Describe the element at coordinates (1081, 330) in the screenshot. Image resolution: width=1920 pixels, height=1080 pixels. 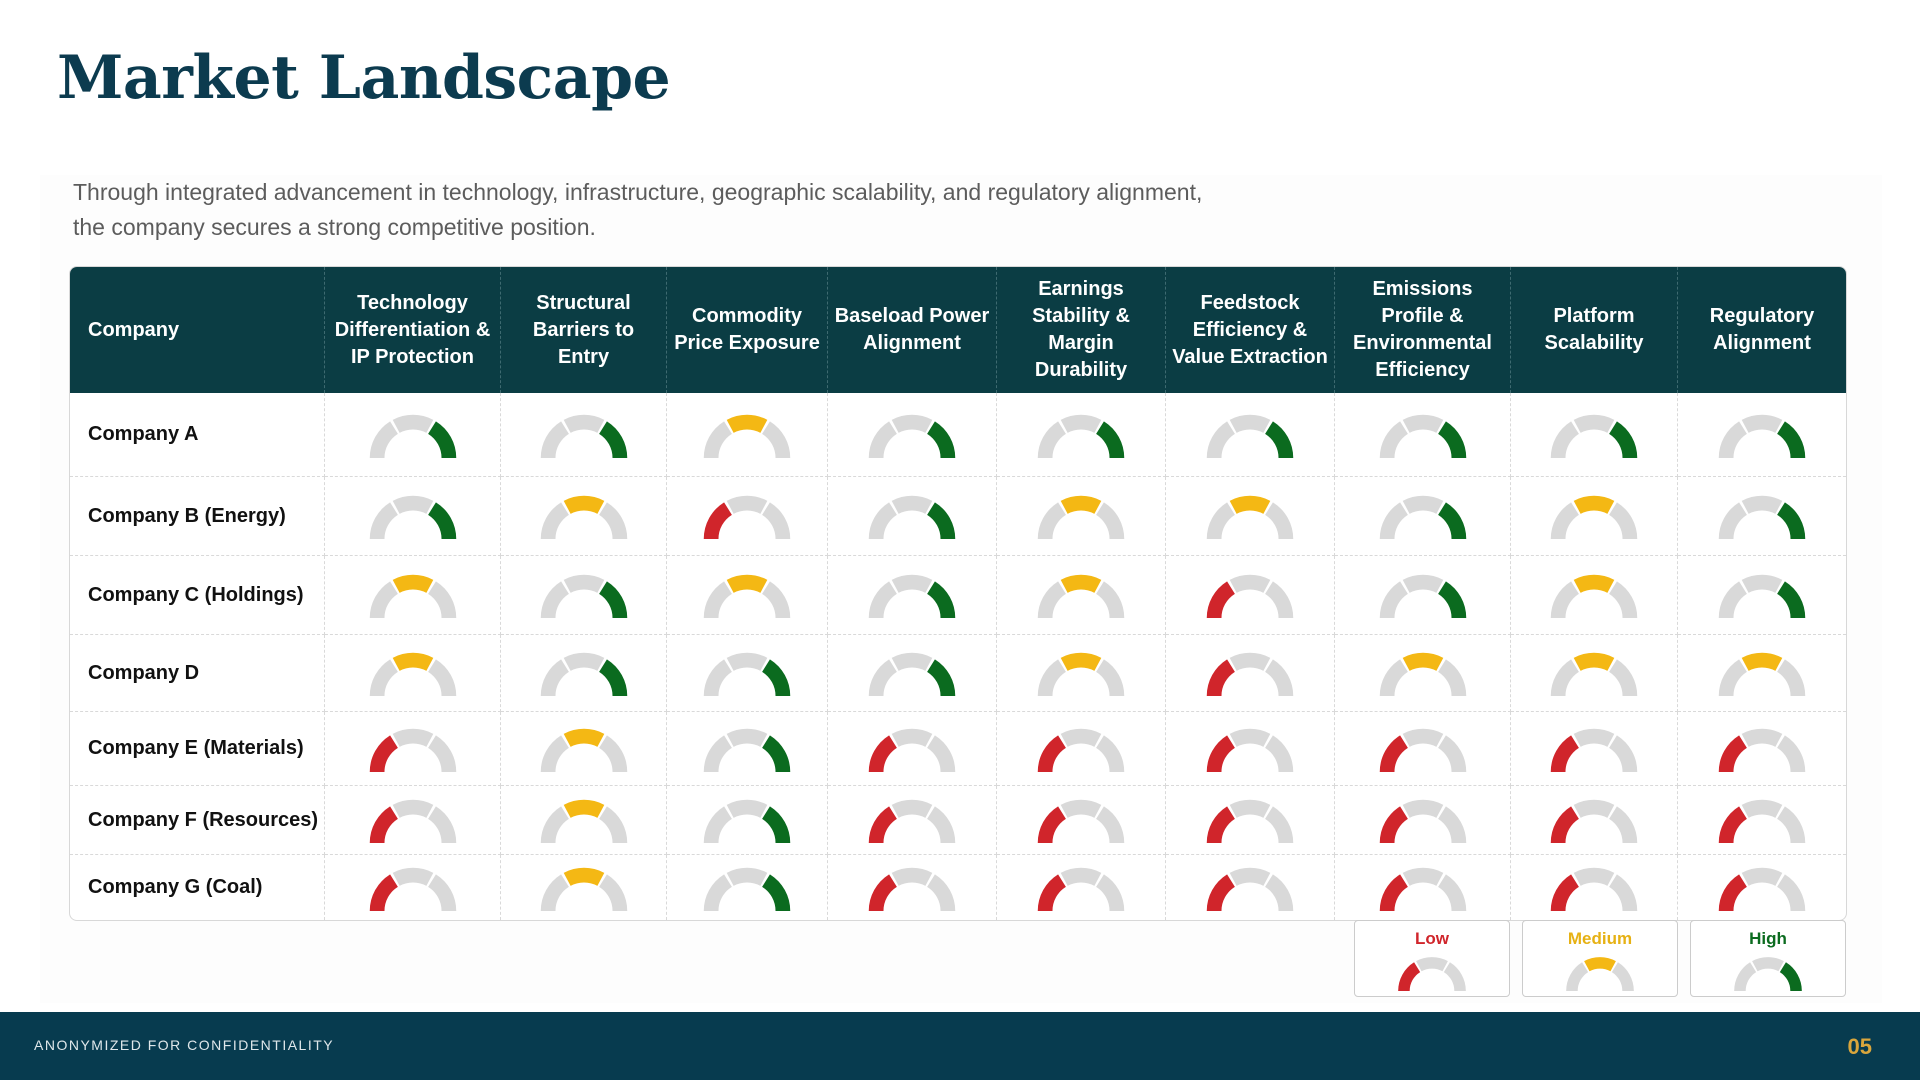
I see `column-header: Earnings Stability & Margin Durability` at that location.